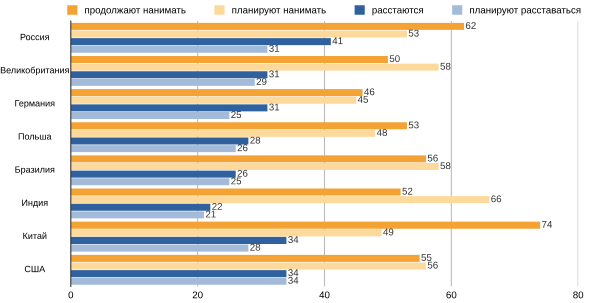  What do you see at coordinates (217, 206) in the screenshot?
I see `data-label: 22` at bounding box center [217, 206].